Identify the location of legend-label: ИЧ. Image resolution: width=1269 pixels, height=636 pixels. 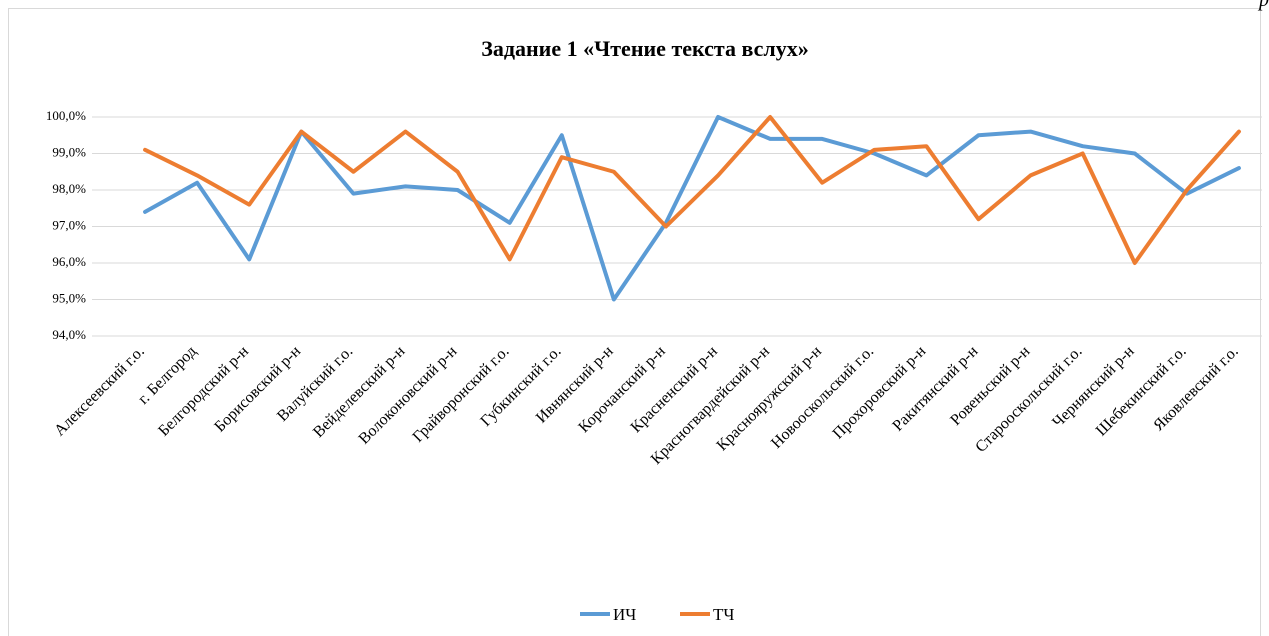
(624, 614).